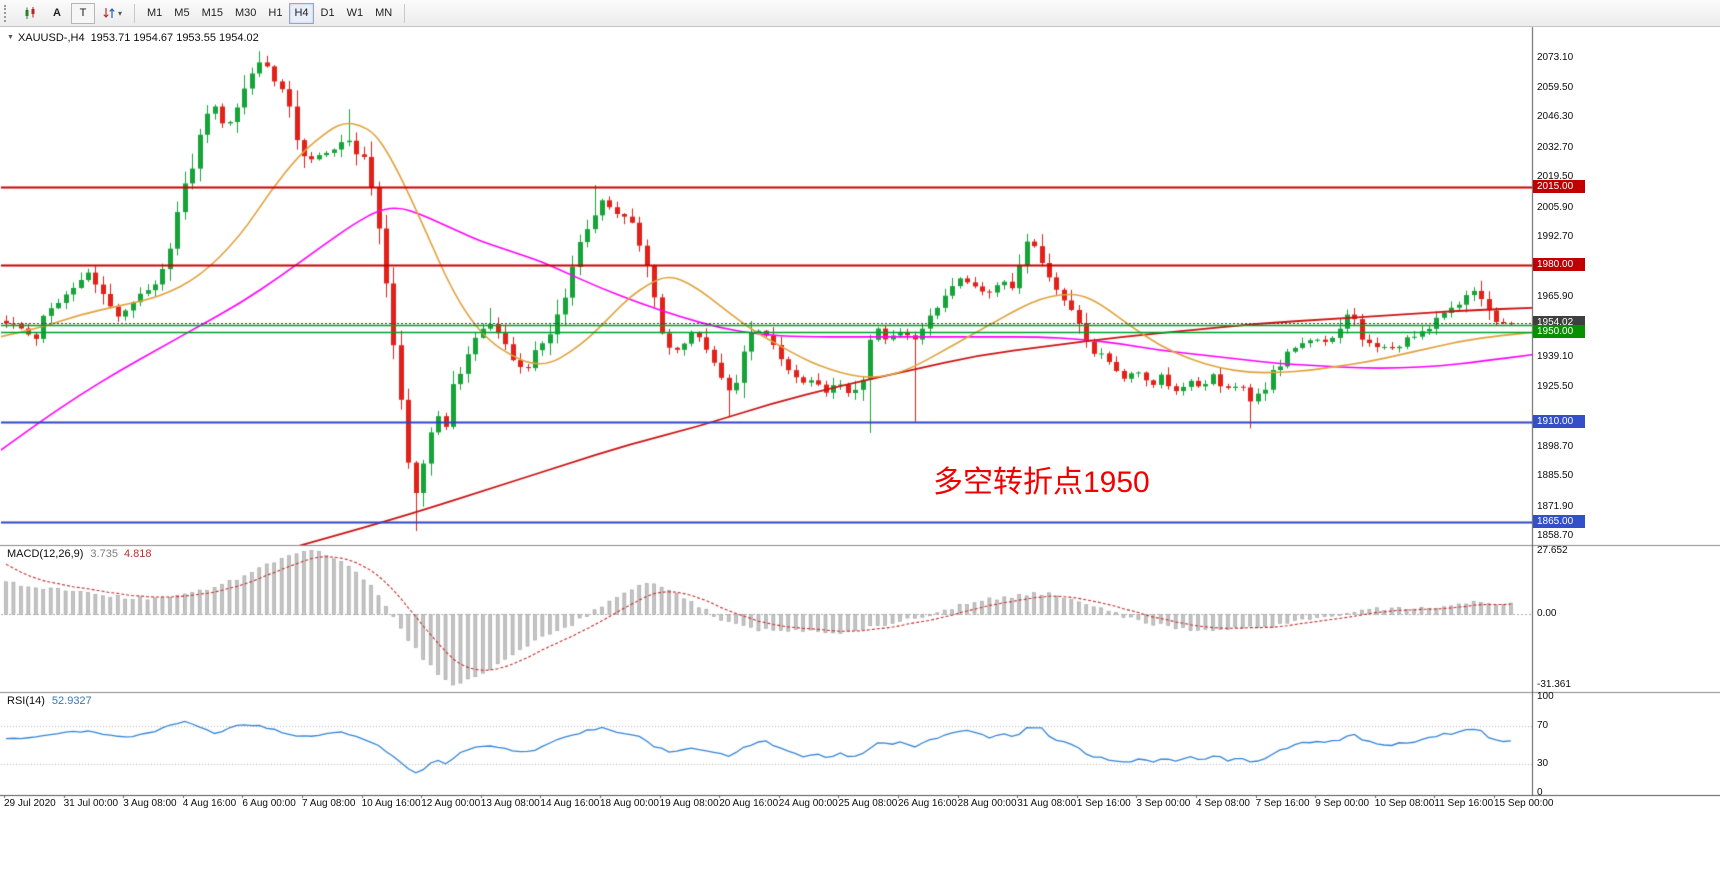 This screenshot has height=895, width=1720. I want to click on objects-arrows-icon: ▾, so click(112, 13).